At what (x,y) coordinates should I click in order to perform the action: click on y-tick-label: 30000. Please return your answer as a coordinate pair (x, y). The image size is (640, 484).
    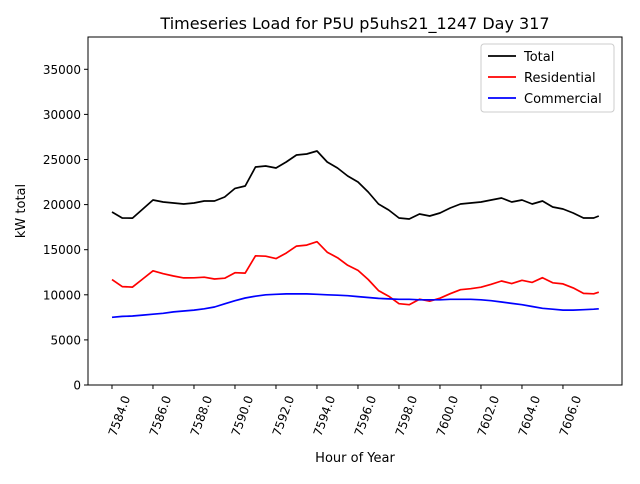
    Looking at the image, I should click on (62, 115).